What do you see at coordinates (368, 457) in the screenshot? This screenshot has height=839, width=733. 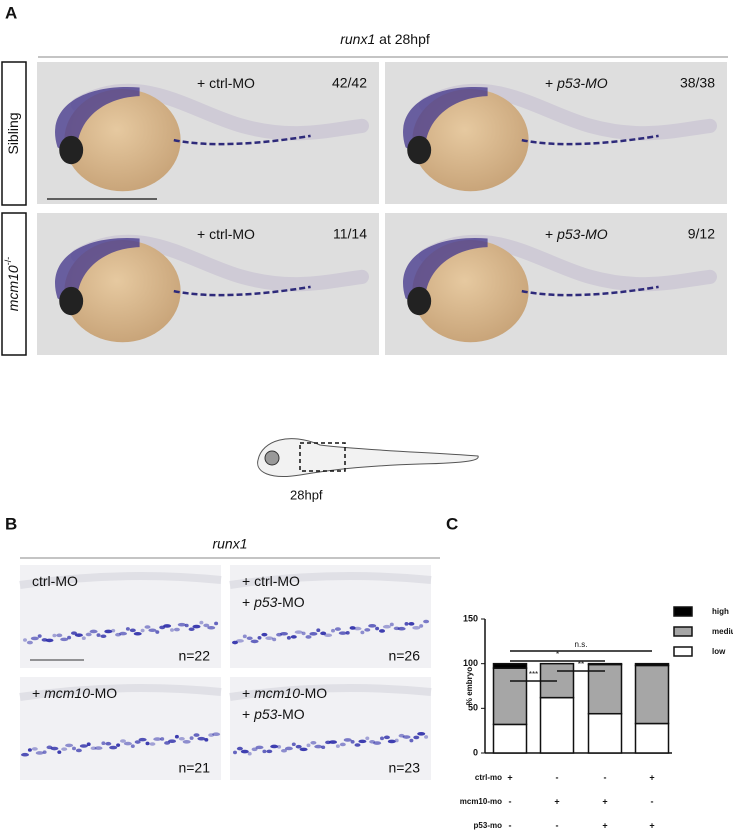 I see `schematic-fish` at bounding box center [368, 457].